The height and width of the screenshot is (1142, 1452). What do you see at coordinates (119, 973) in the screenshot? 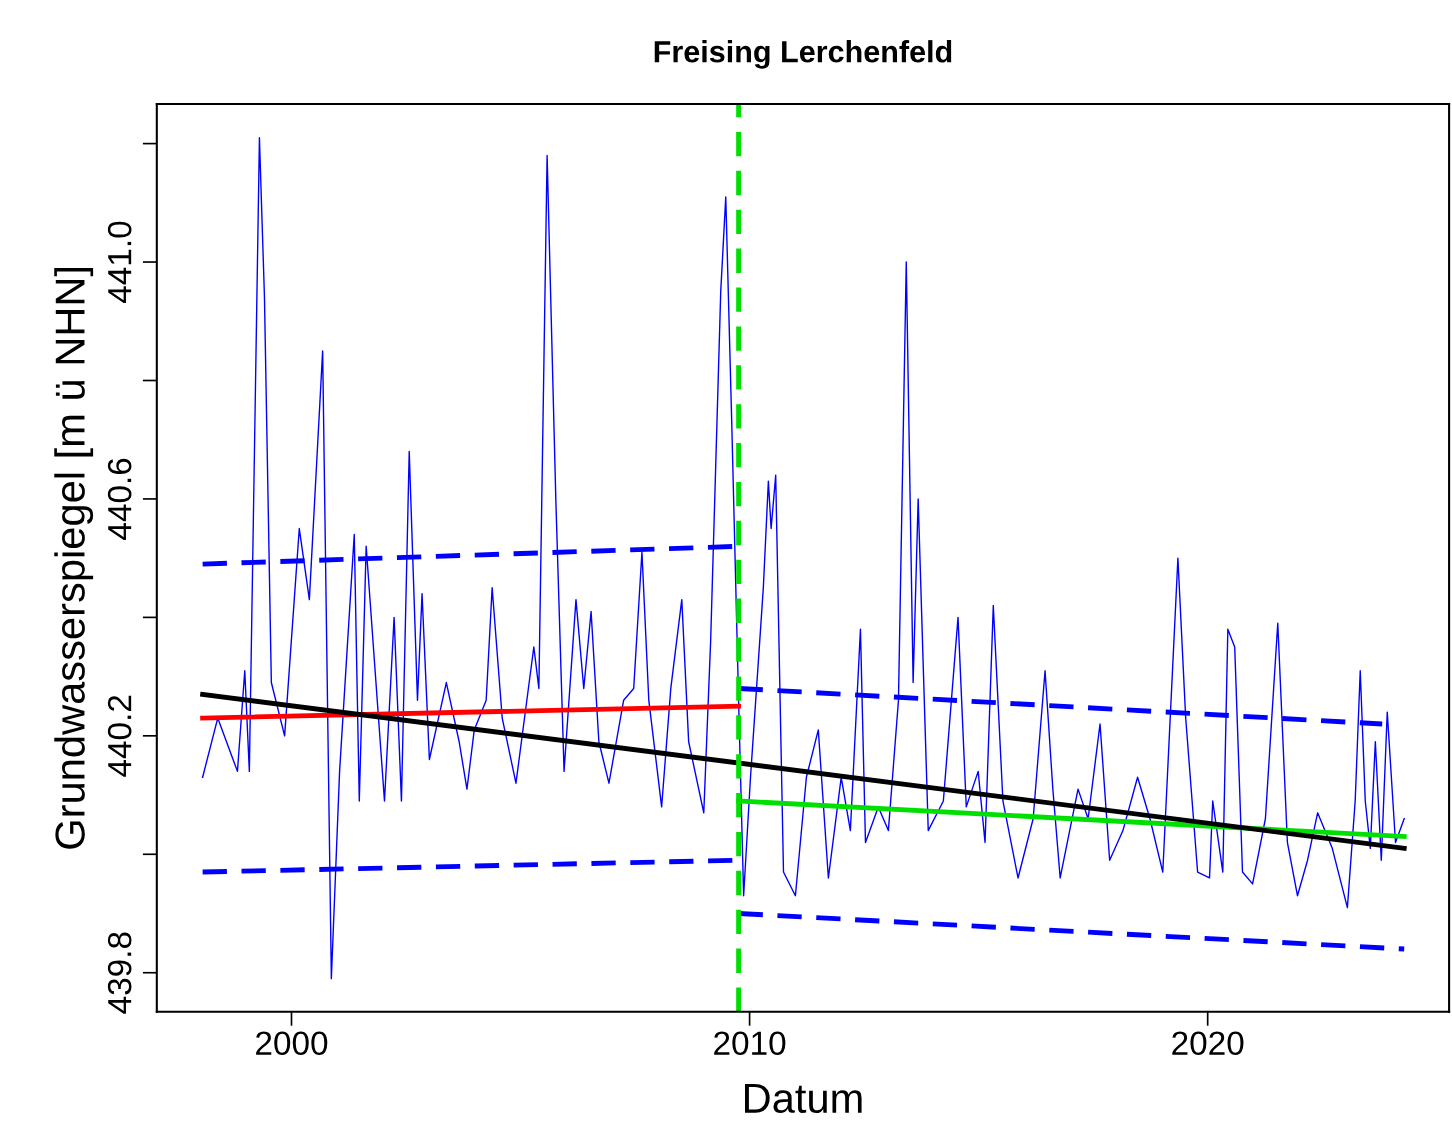
I see `y-tick-label: 439.8` at bounding box center [119, 973].